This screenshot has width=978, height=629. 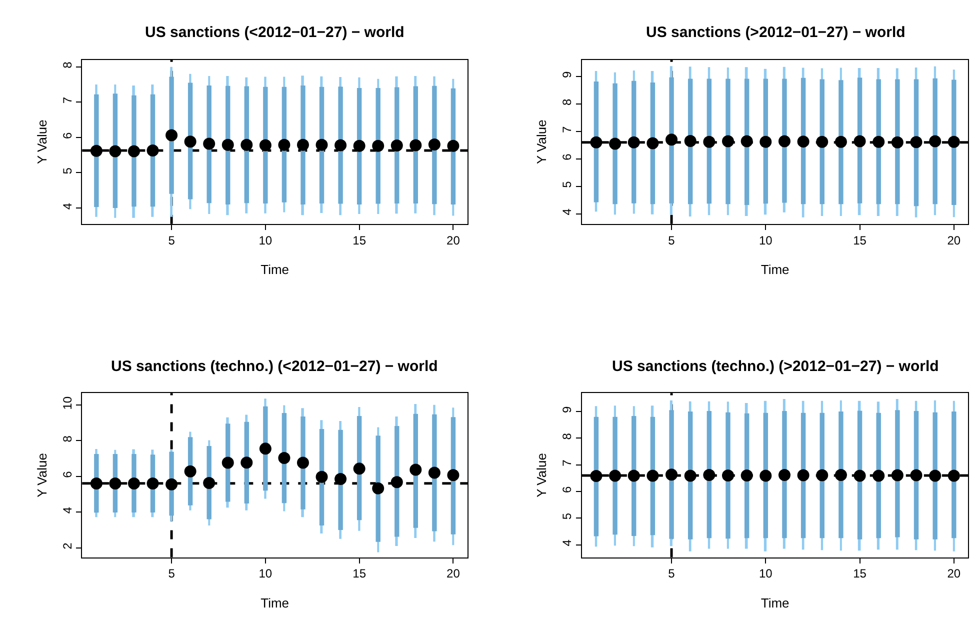 I want to click on y-tick-label: 10, so click(x=67, y=403).